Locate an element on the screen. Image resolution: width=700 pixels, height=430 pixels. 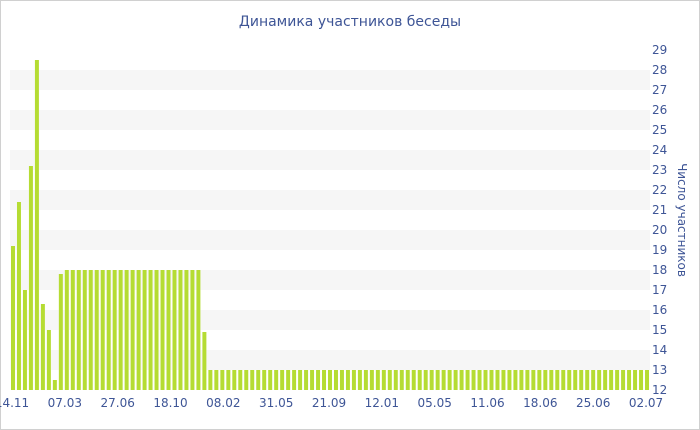
chart-title: Динамика участников беседы is located at coordinates (350, 22).